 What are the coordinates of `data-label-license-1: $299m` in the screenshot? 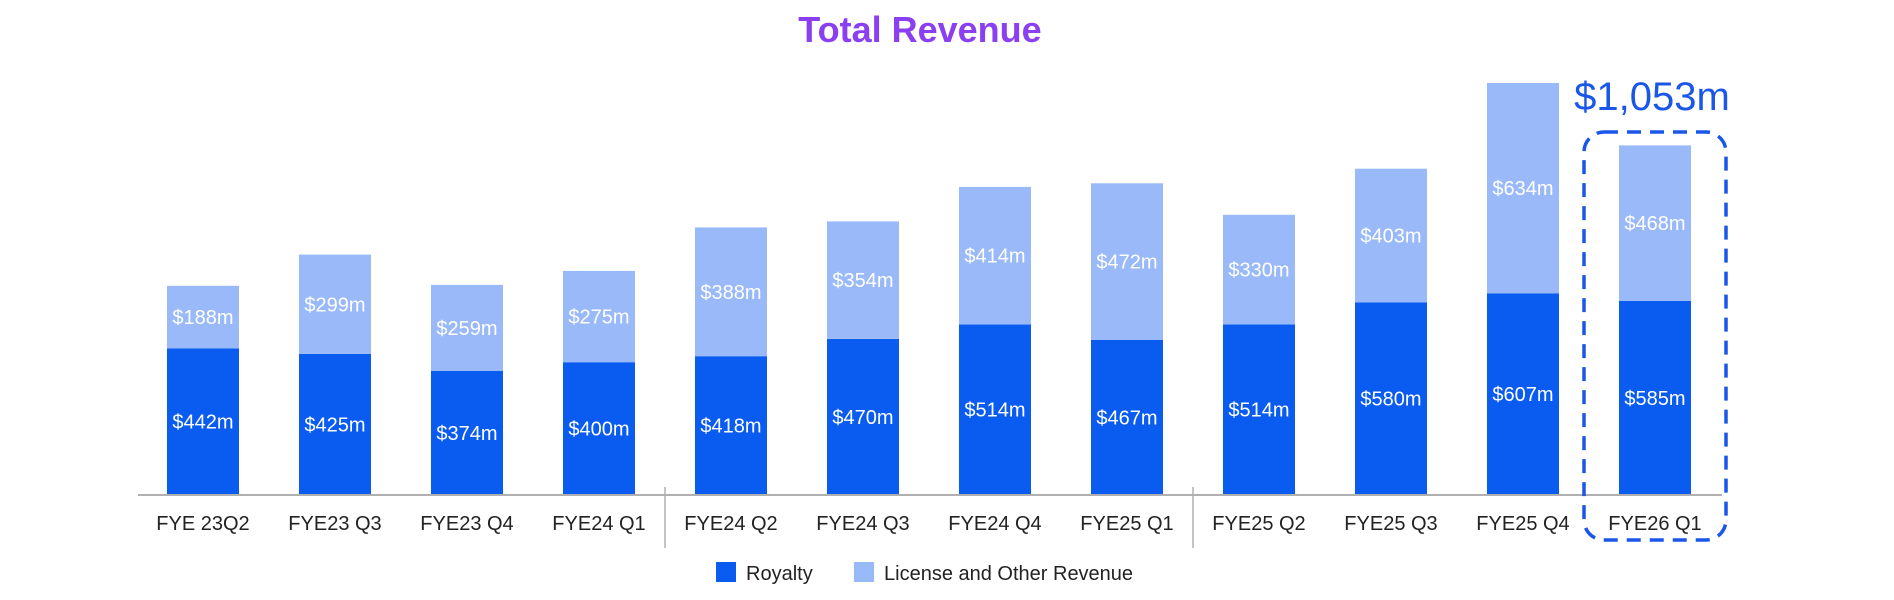 It's located at (334, 305).